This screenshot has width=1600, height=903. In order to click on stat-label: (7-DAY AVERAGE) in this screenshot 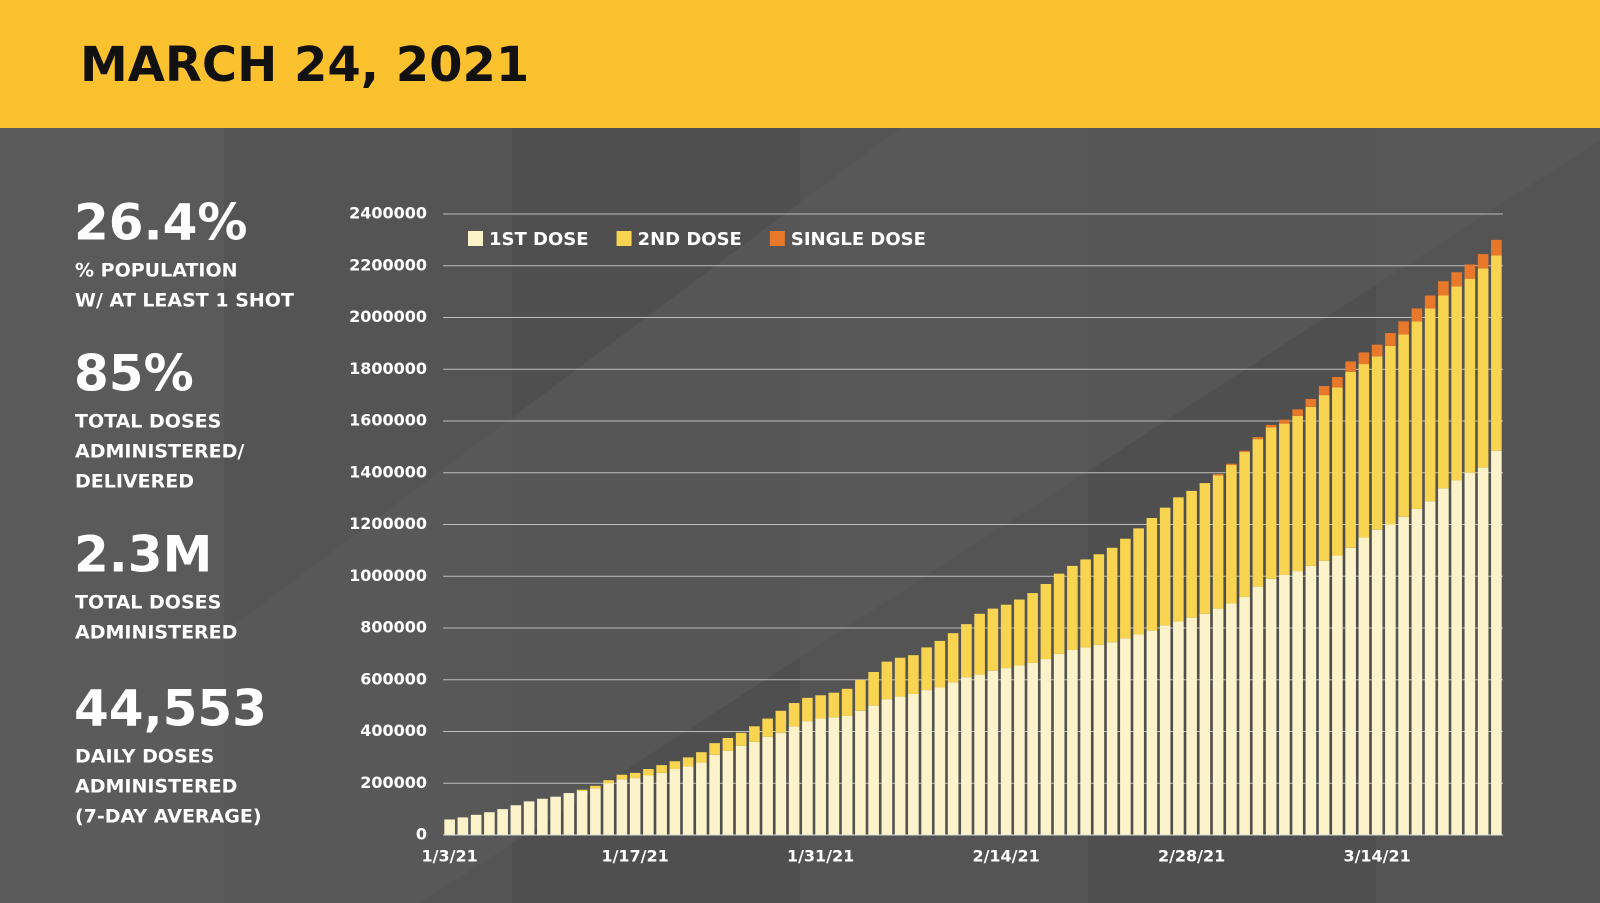, I will do `click(168, 817)`.